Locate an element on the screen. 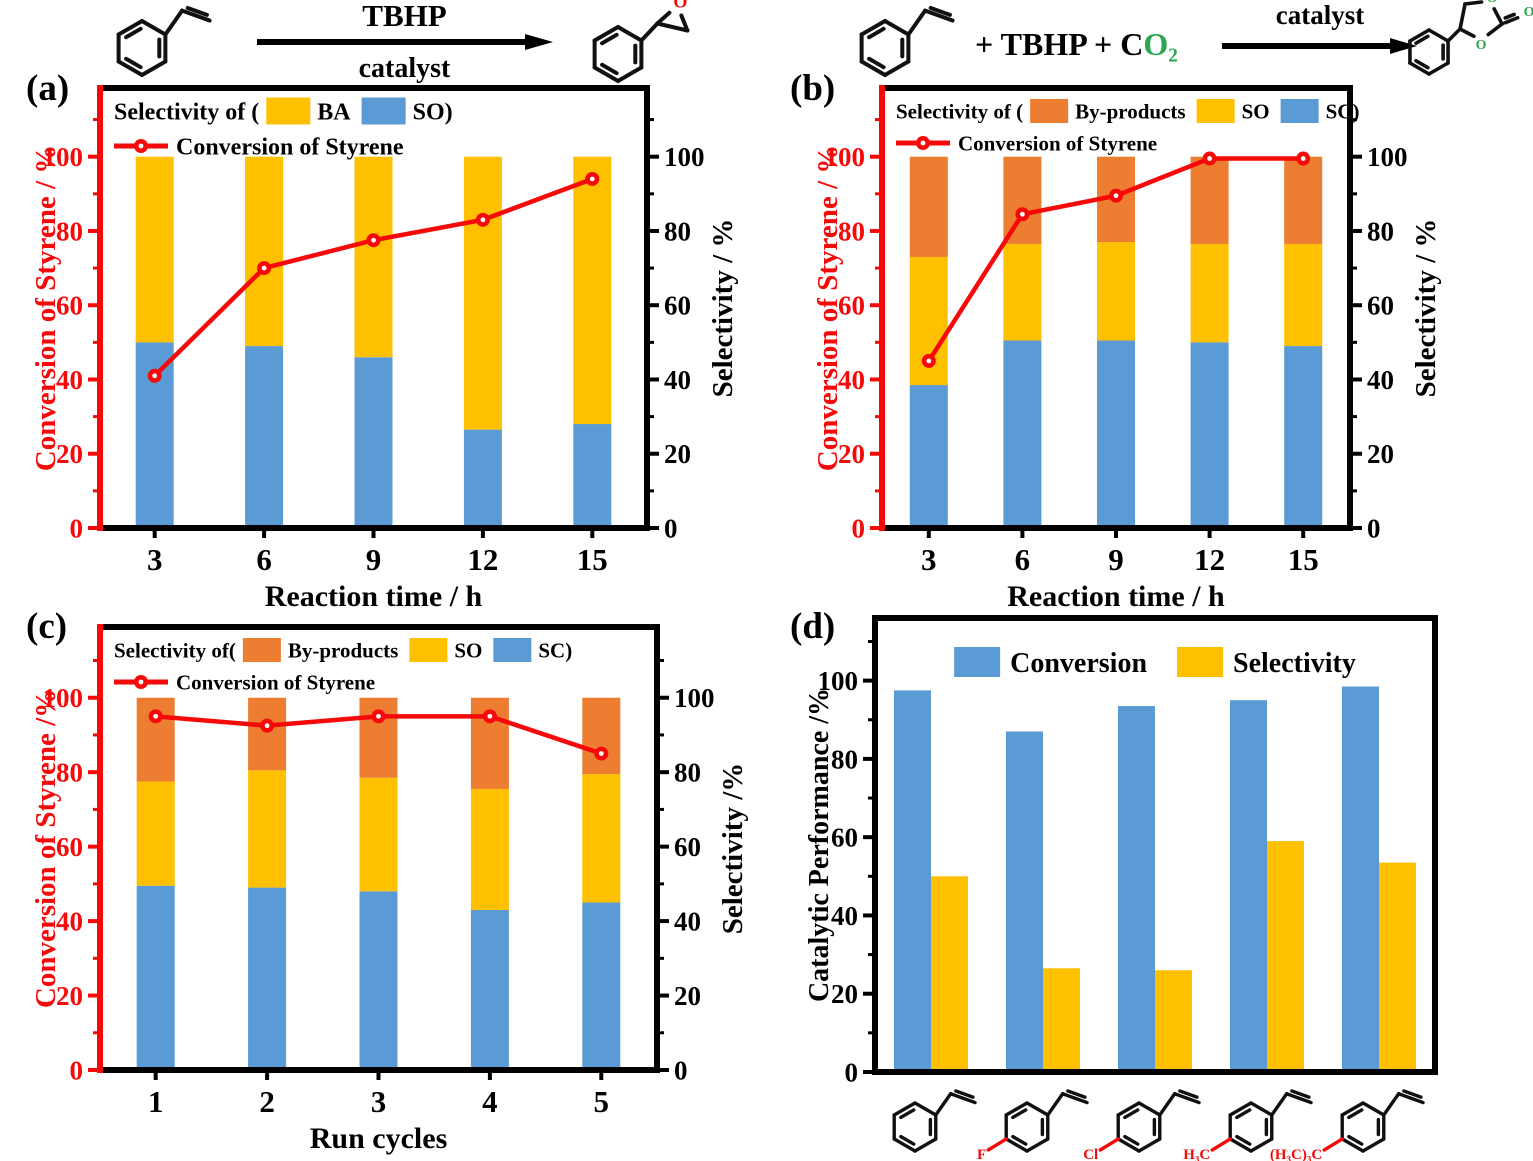  legend-swatch-By-products is located at coordinates (1049, 111).